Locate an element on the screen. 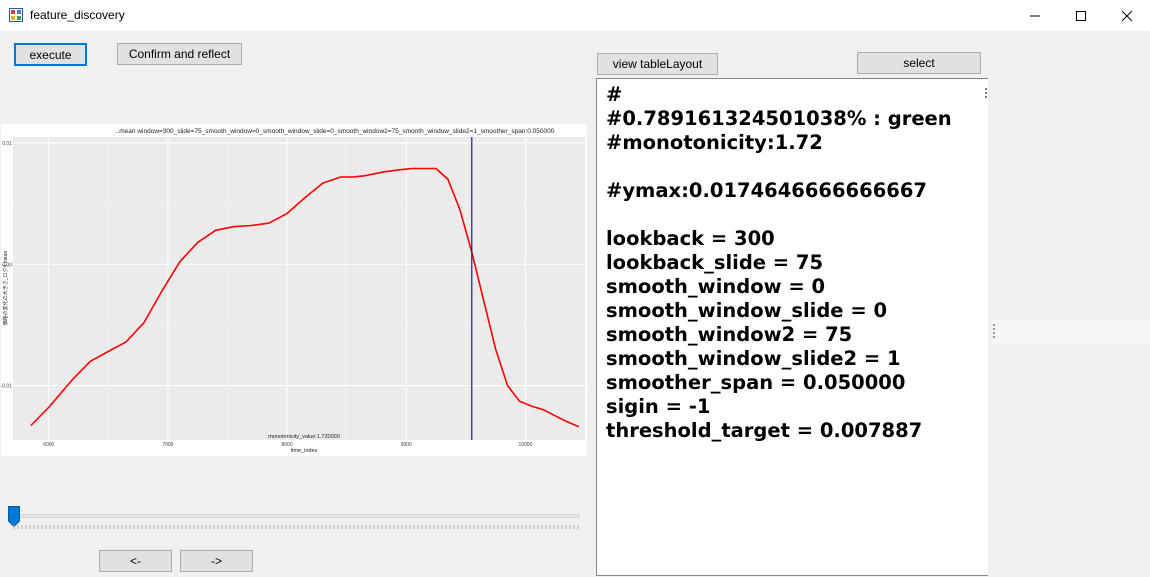  x-axis-label: time_index is located at coordinates (304, 451).